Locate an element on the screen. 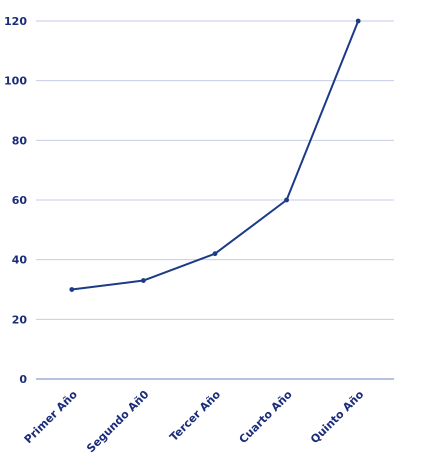 The height and width of the screenshot is (466, 439). y-tick-label: 40 is located at coordinates (20, 260).